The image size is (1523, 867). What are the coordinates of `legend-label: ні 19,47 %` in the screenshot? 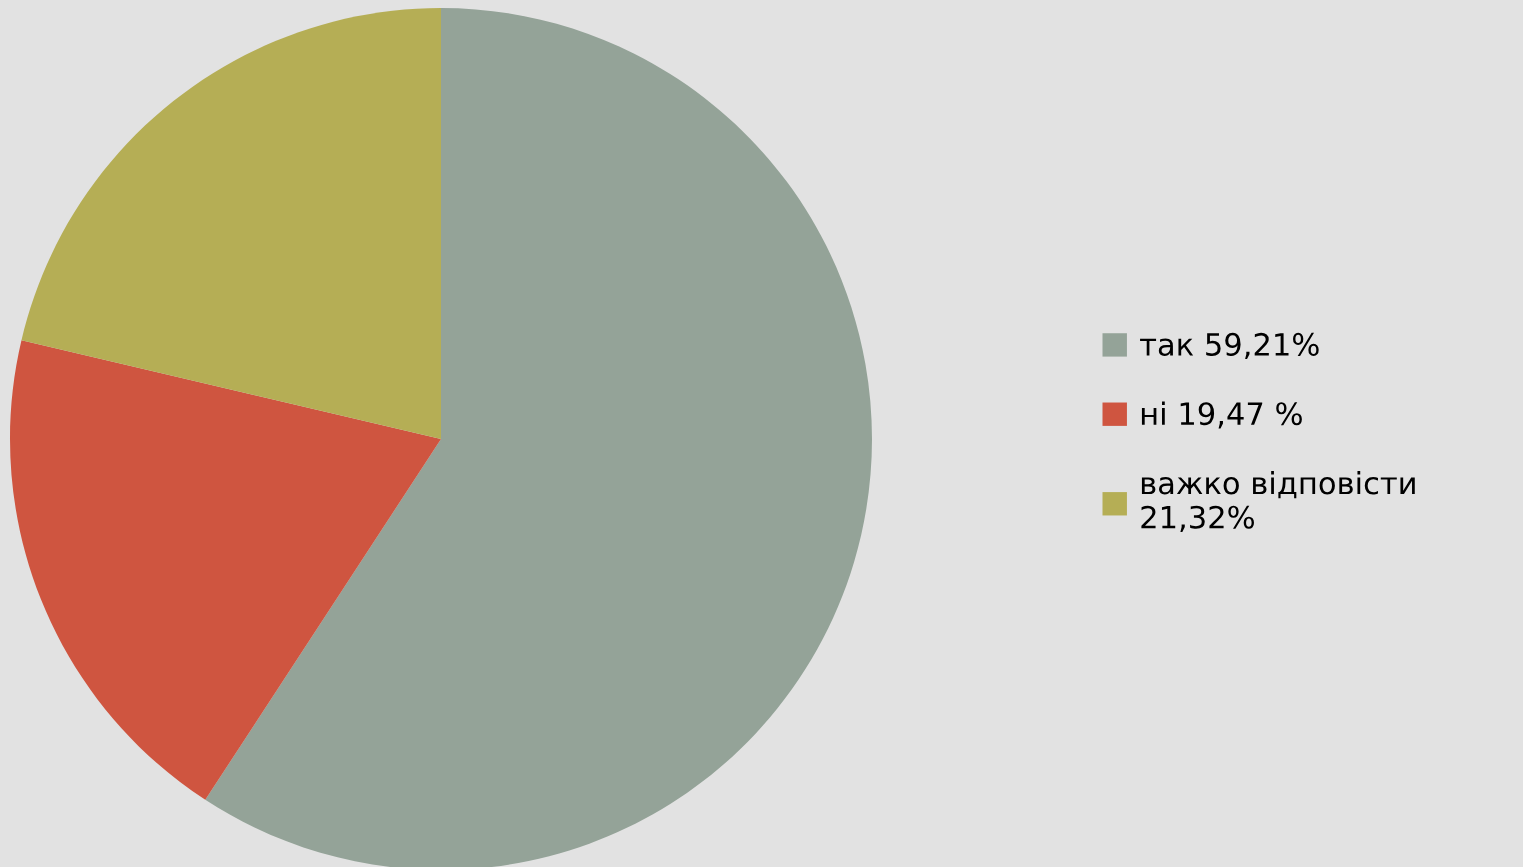 It's located at (1221, 415).